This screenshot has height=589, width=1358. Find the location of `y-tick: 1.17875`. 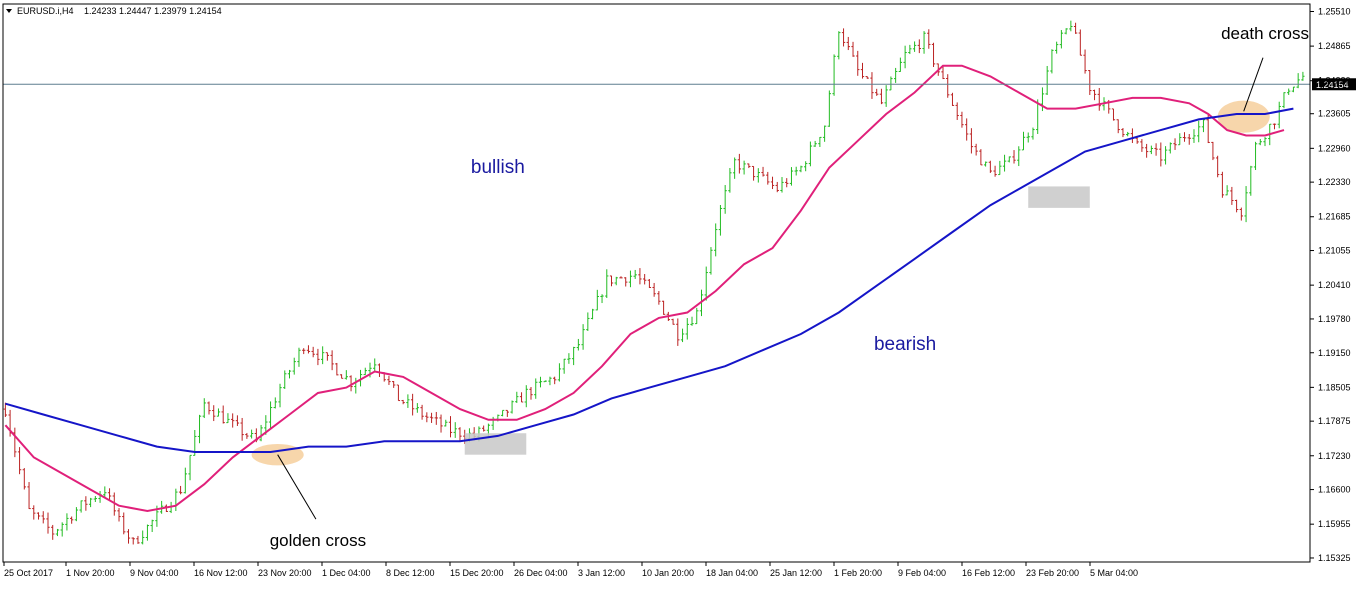

y-tick: 1.17875 is located at coordinates (1330, 421).